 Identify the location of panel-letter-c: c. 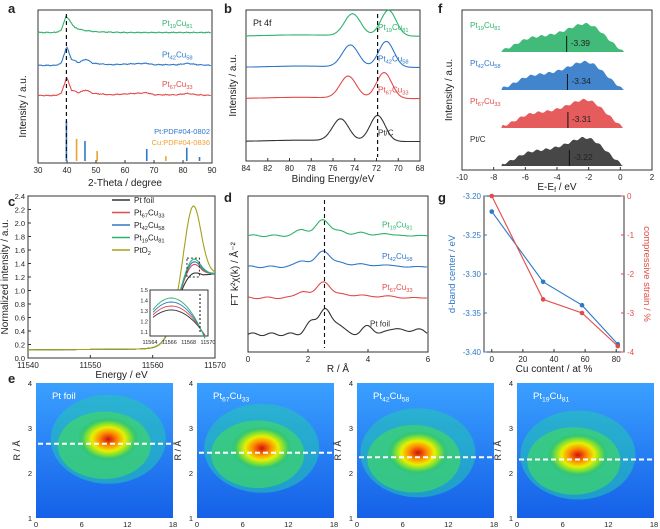
(11, 201).